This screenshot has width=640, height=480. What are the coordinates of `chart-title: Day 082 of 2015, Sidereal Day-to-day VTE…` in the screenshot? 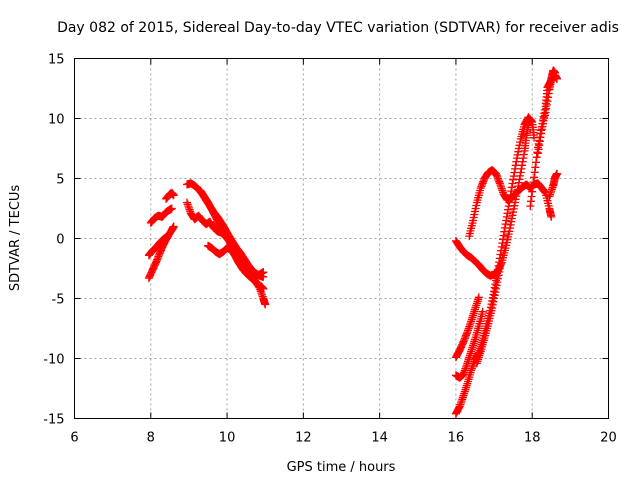 It's located at (338, 28).